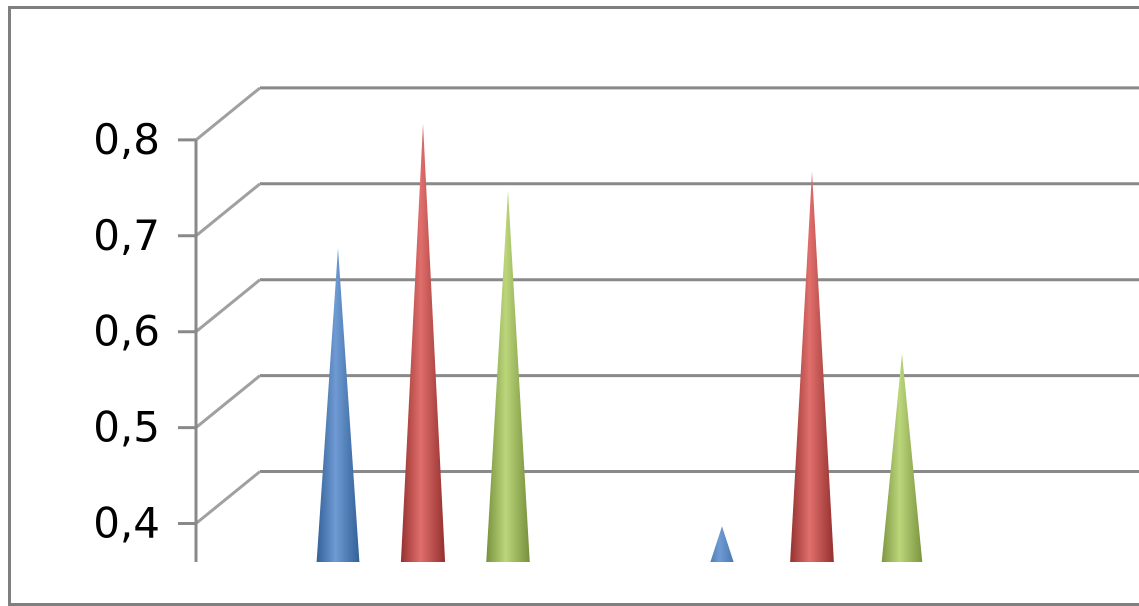 The image size is (1139, 606). What do you see at coordinates (126, 331) in the screenshot?
I see `y-tick-label: 0,6` at bounding box center [126, 331].